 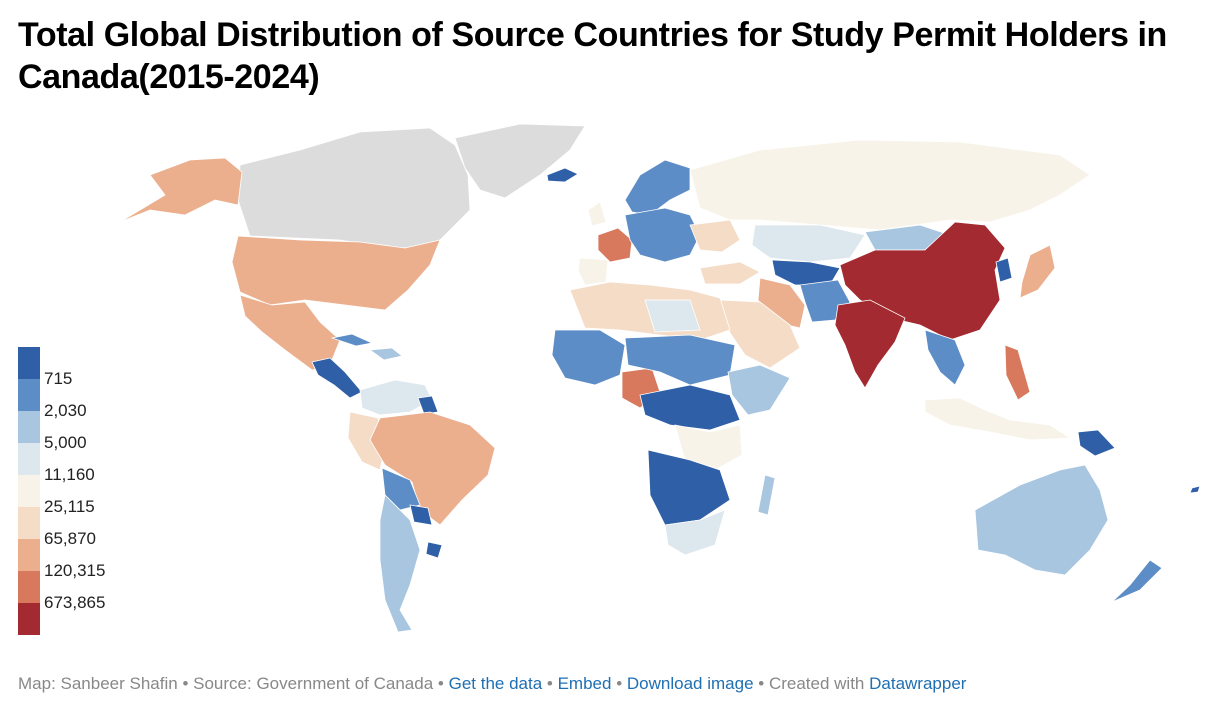 I want to click on region-philippines, so click(x=1017, y=372).